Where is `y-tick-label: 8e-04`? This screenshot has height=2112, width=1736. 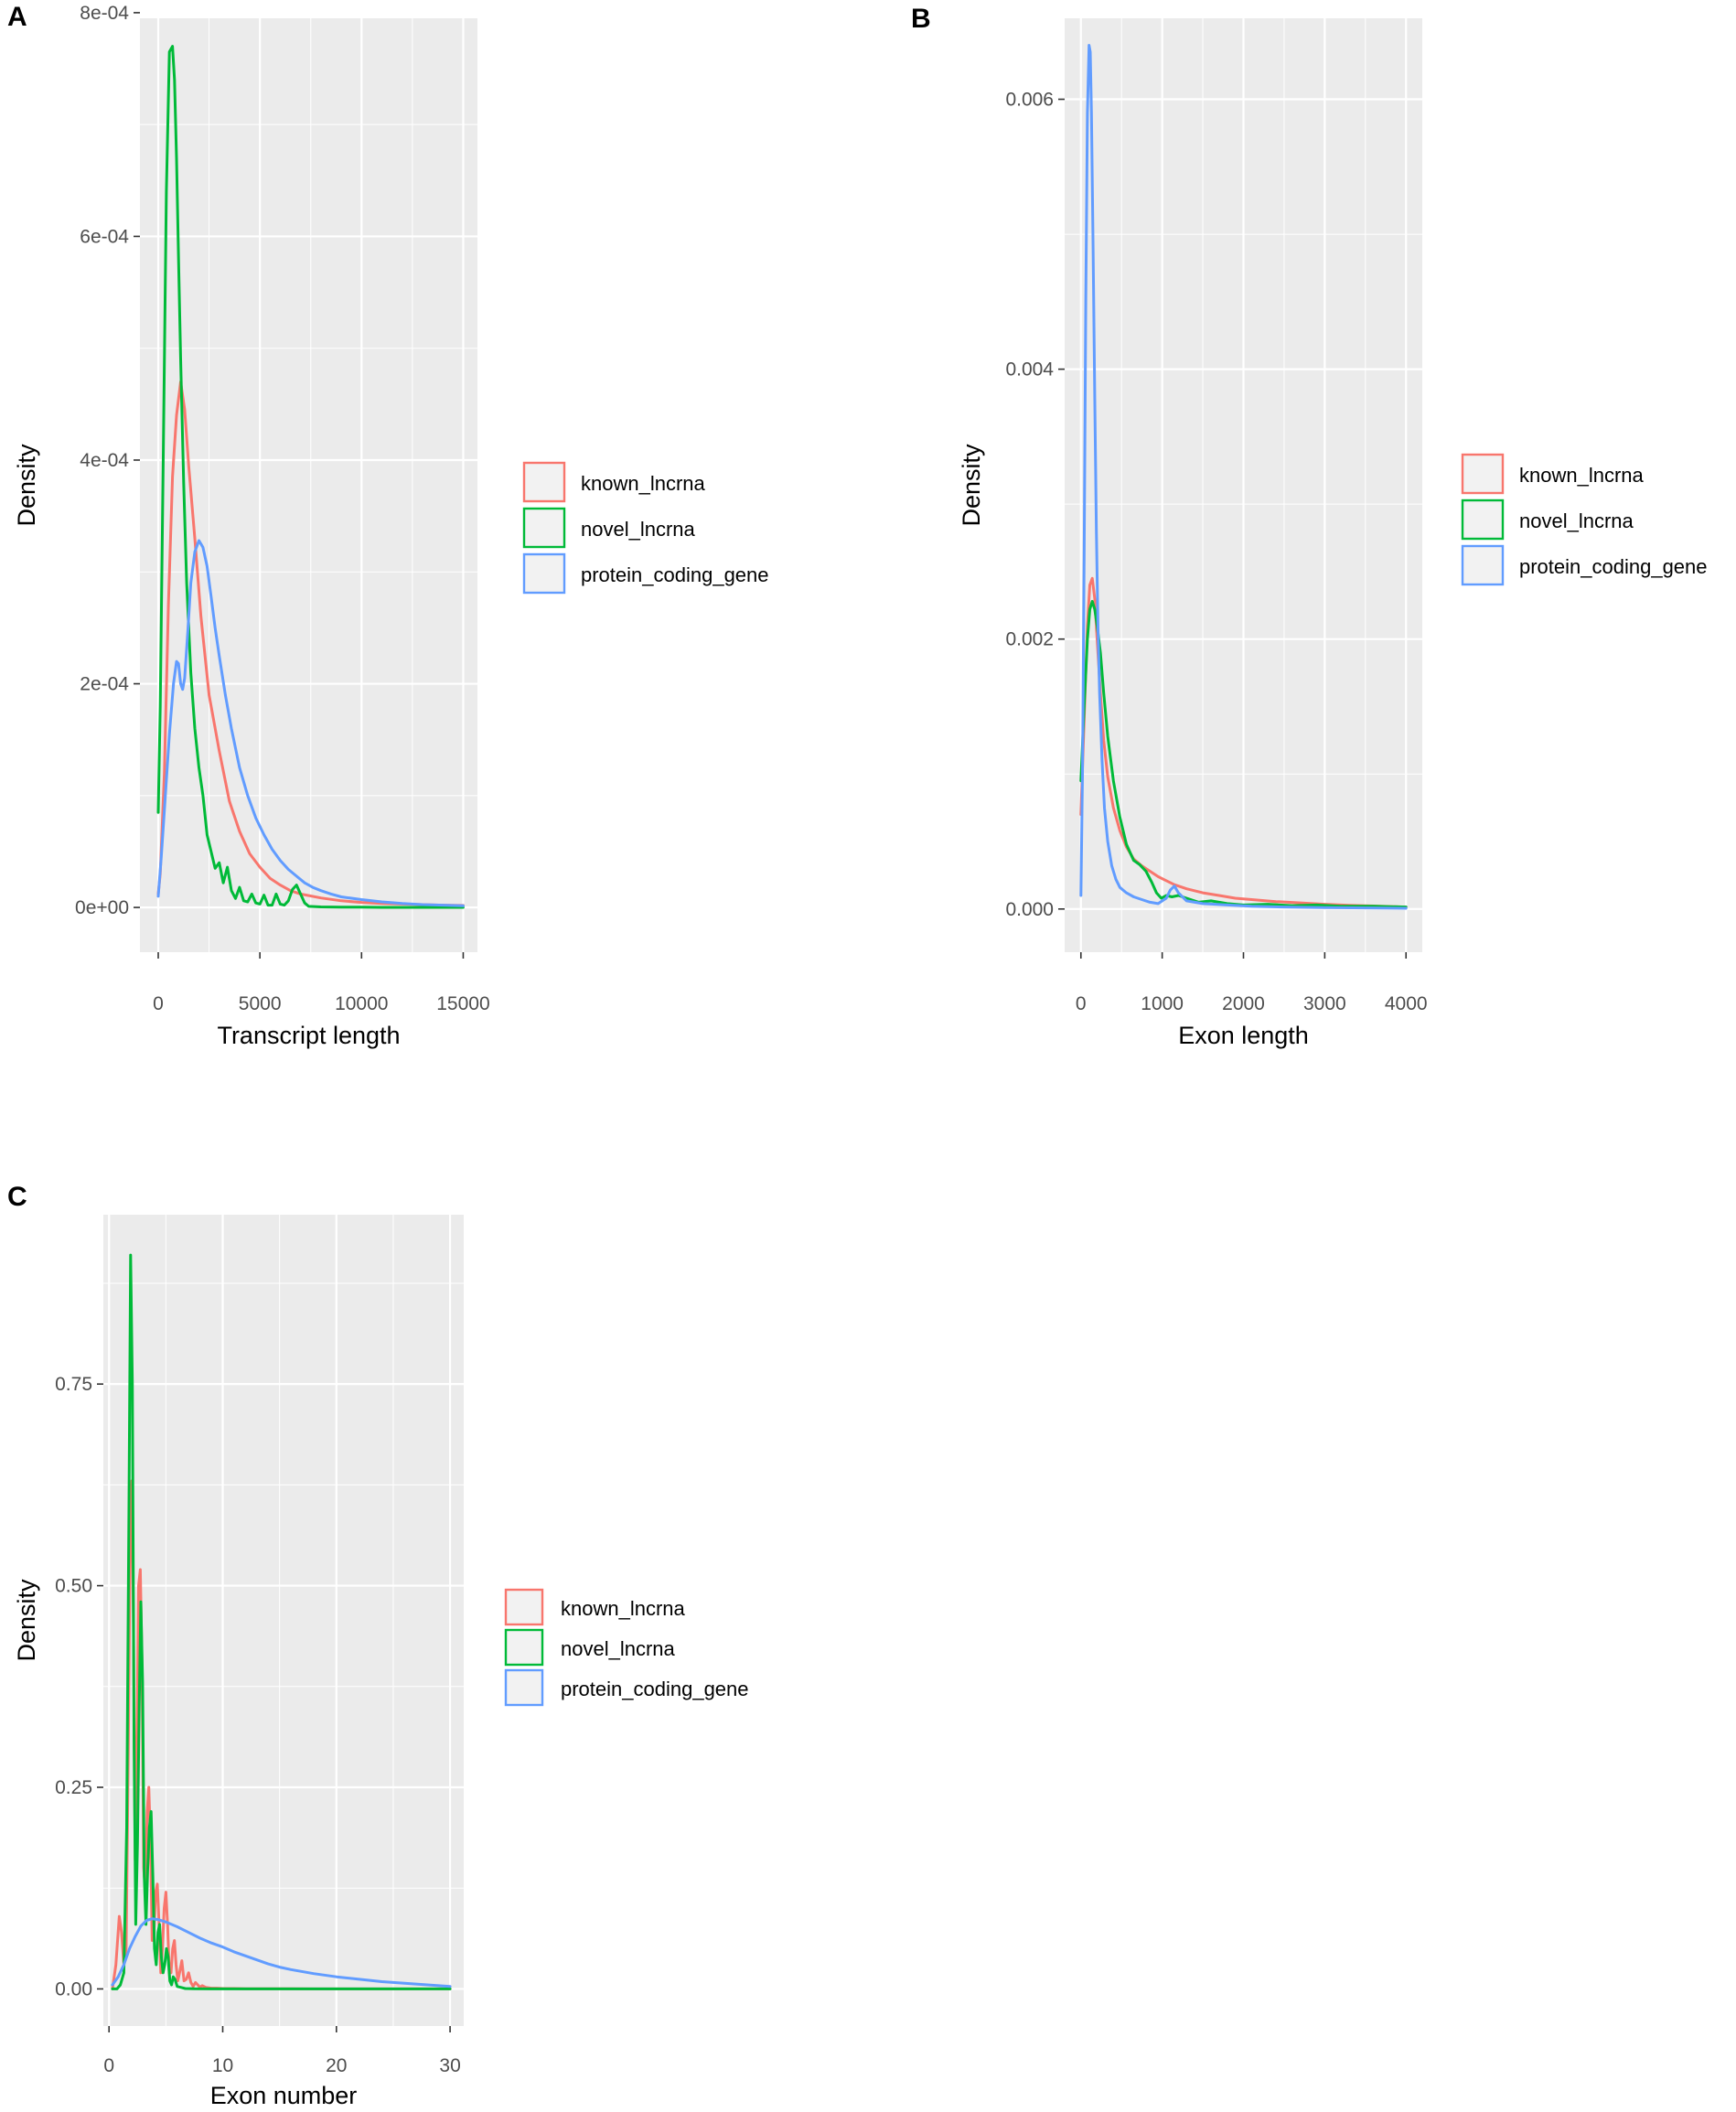 y-tick-label: 8e-04 is located at coordinates (104, 14).